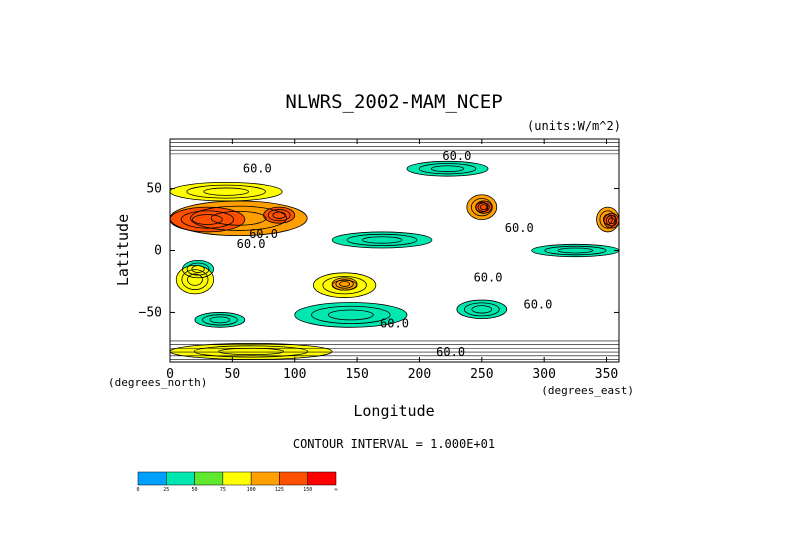 The height and width of the screenshot is (558, 789). I want to click on x-tick-label: 50, so click(233, 374).